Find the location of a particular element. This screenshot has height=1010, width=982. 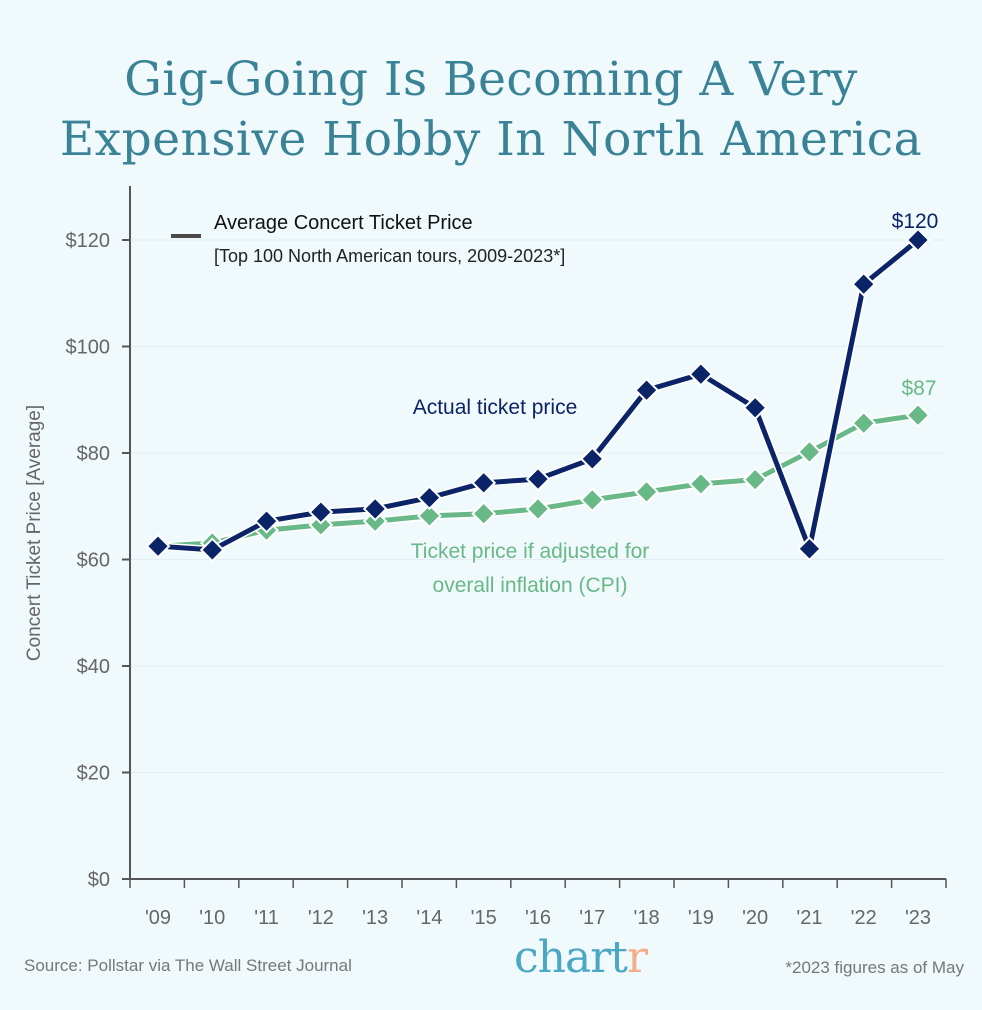

series-cpi is located at coordinates (538, 480).